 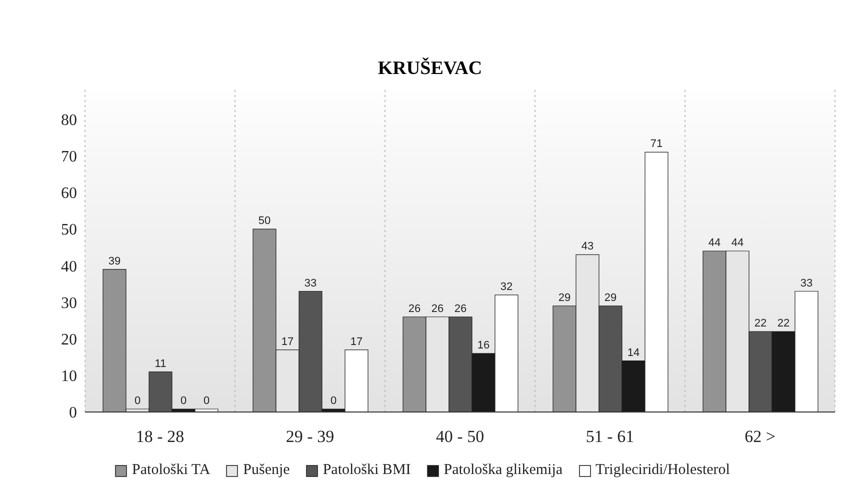 I want to click on legend-label: Patološki BMI, so click(x=366, y=470).